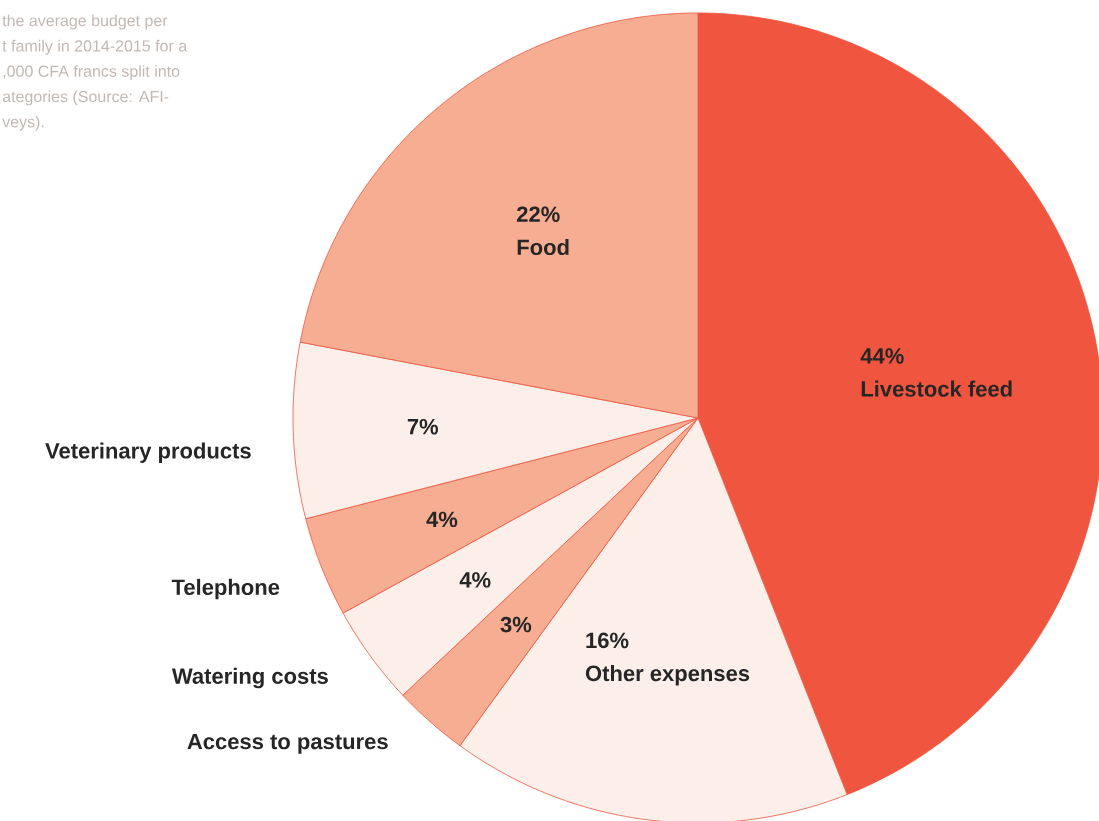  I want to click on data-label: 7%, so click(423, 426).